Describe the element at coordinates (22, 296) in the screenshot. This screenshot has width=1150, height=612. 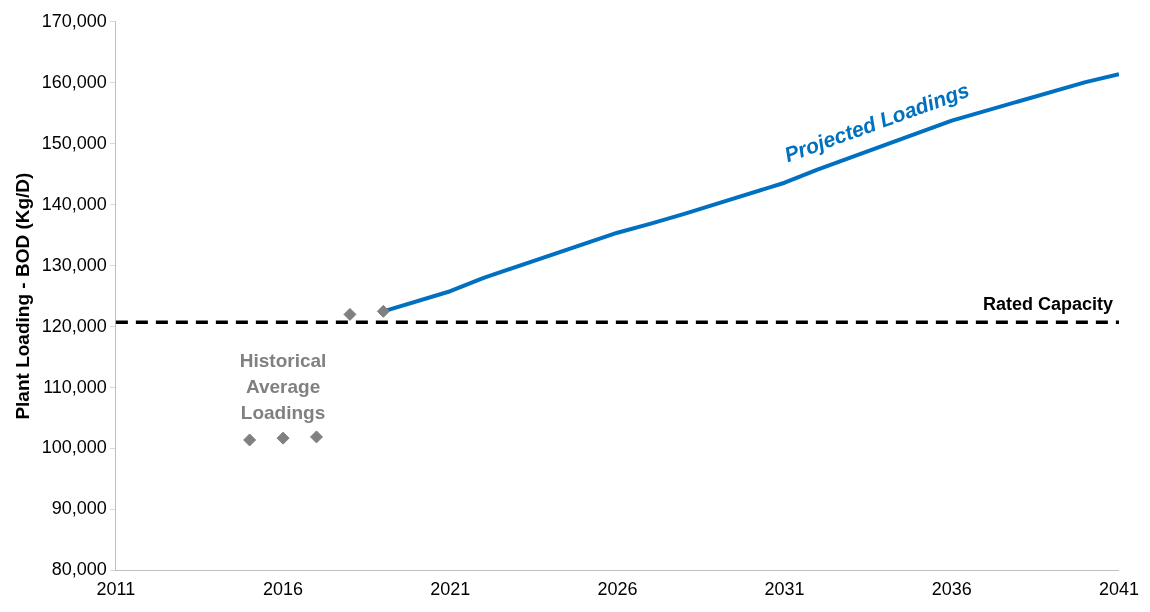
I see `y-axis-title: Plant Loading - BOD (Kg/D)` at that location.